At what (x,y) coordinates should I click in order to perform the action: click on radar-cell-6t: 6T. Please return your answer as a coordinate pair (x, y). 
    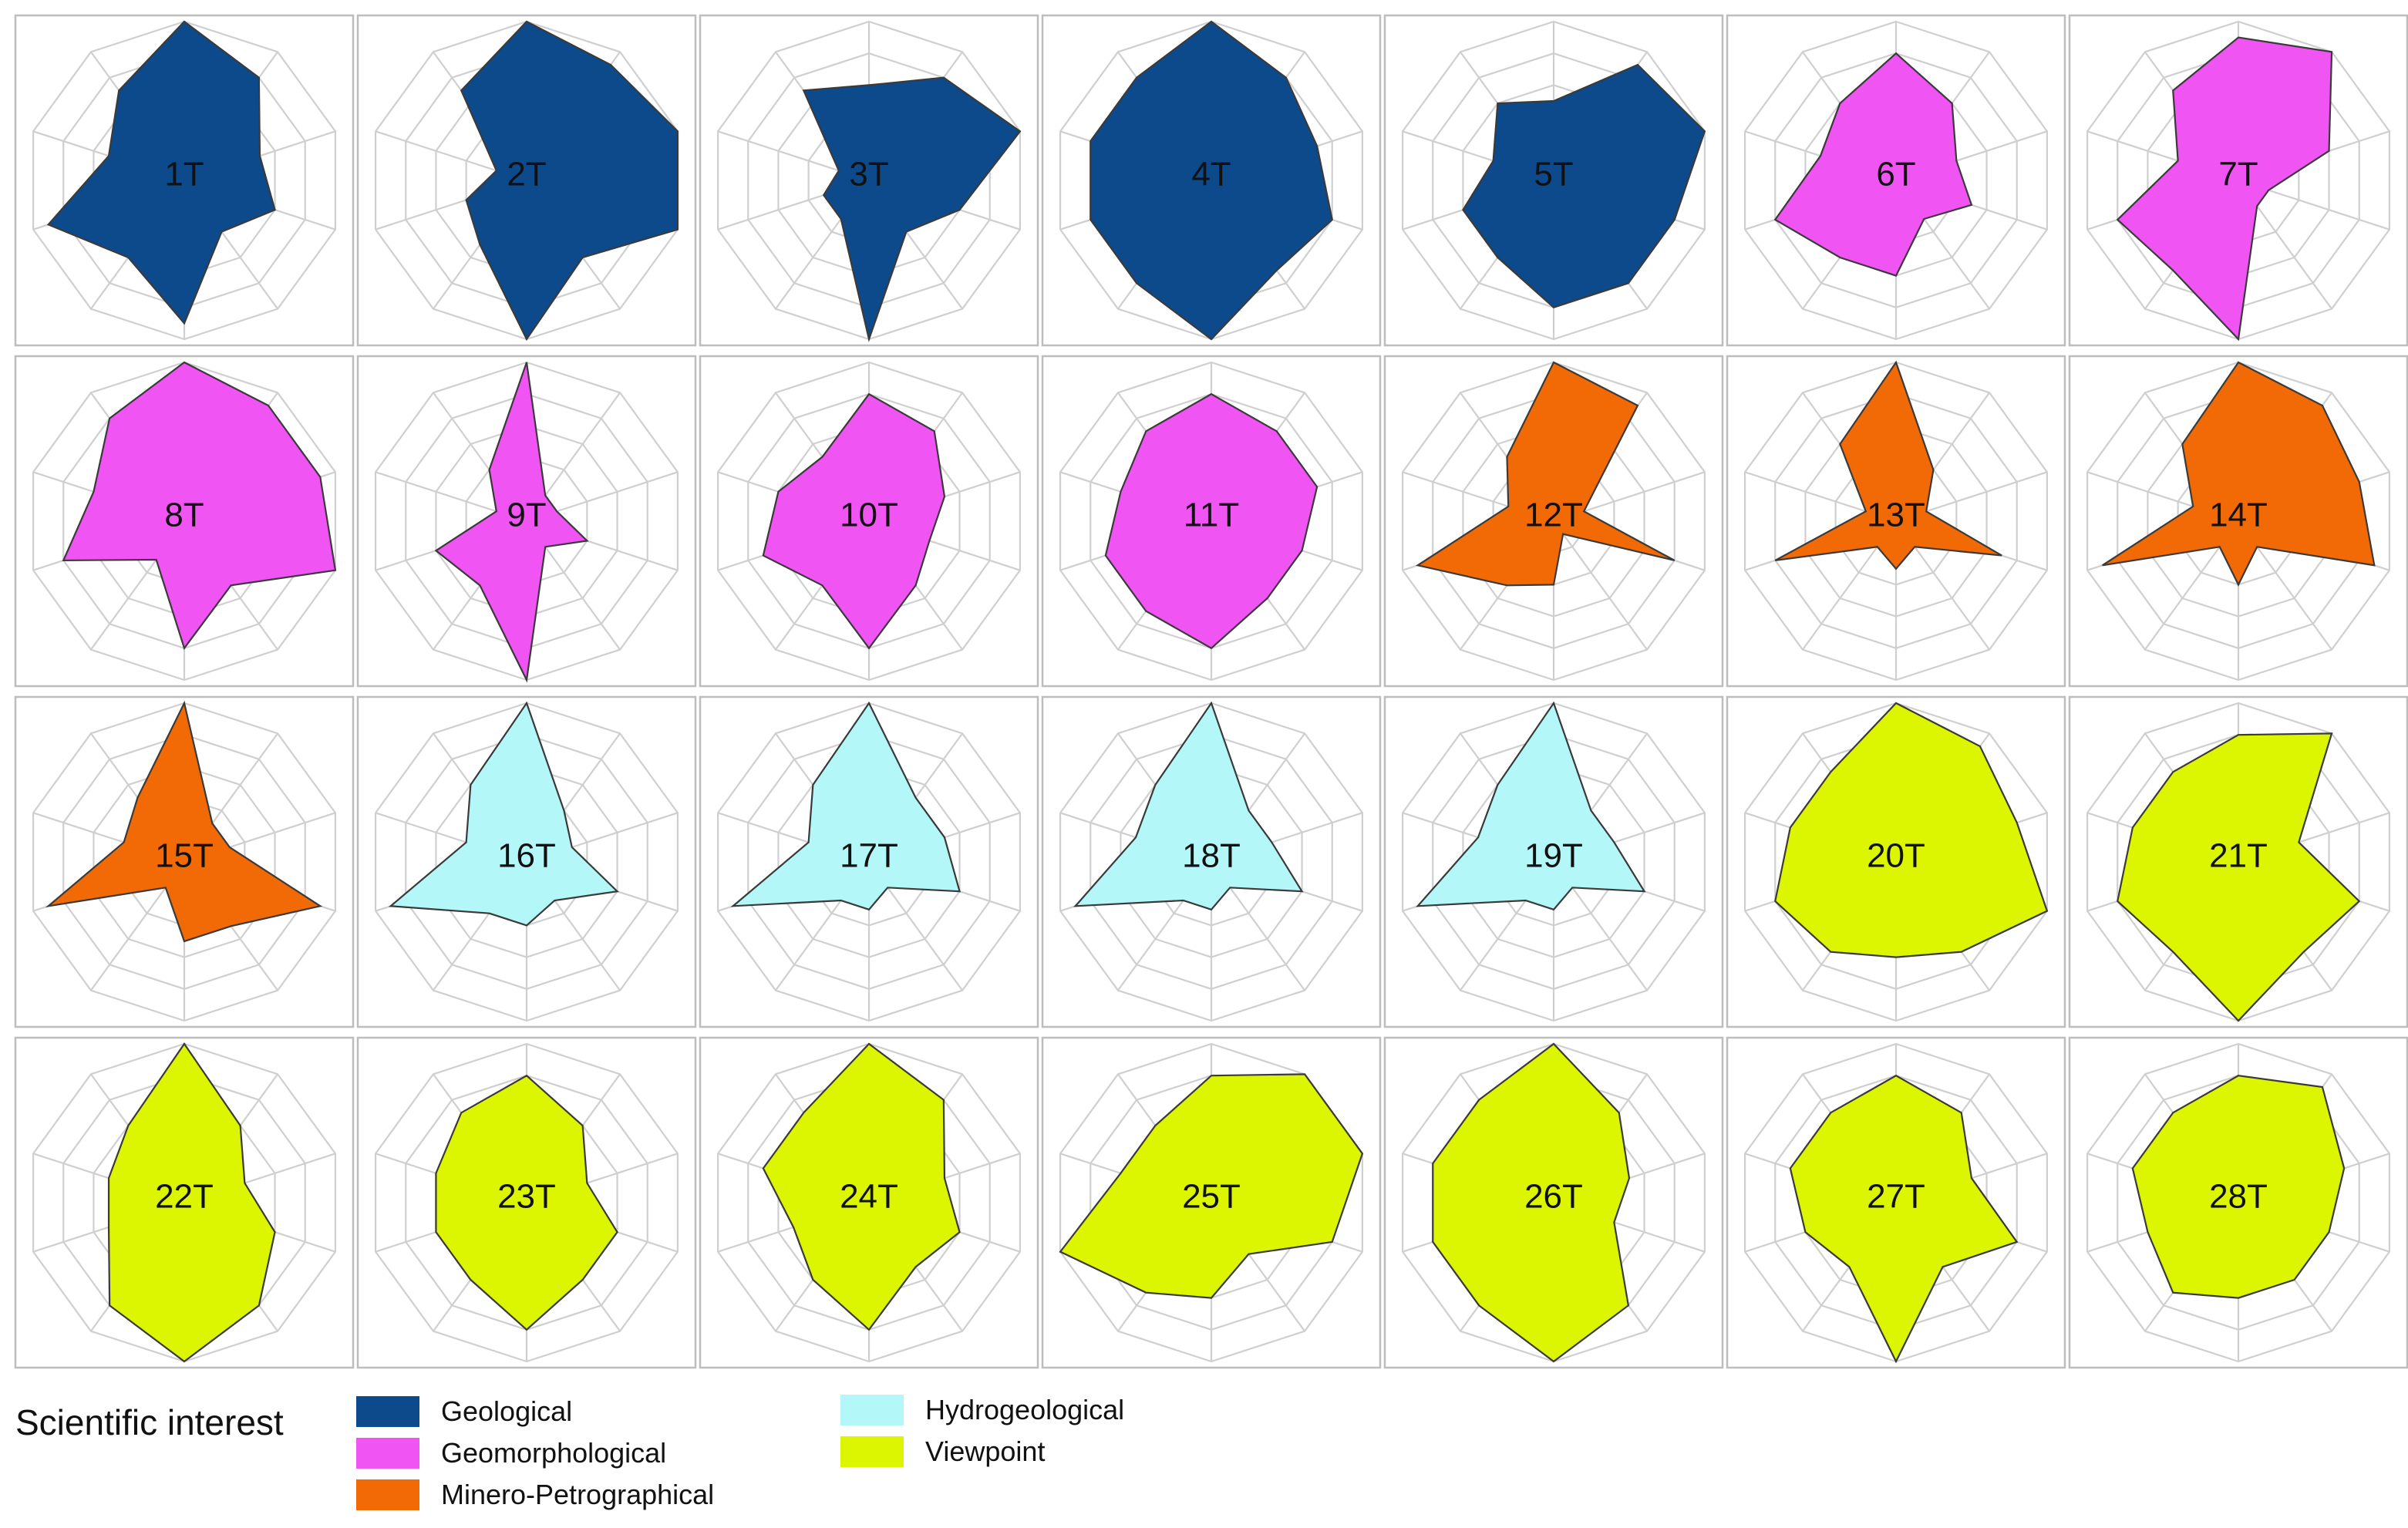
    Looking at the image, I should click on (1896, 181).